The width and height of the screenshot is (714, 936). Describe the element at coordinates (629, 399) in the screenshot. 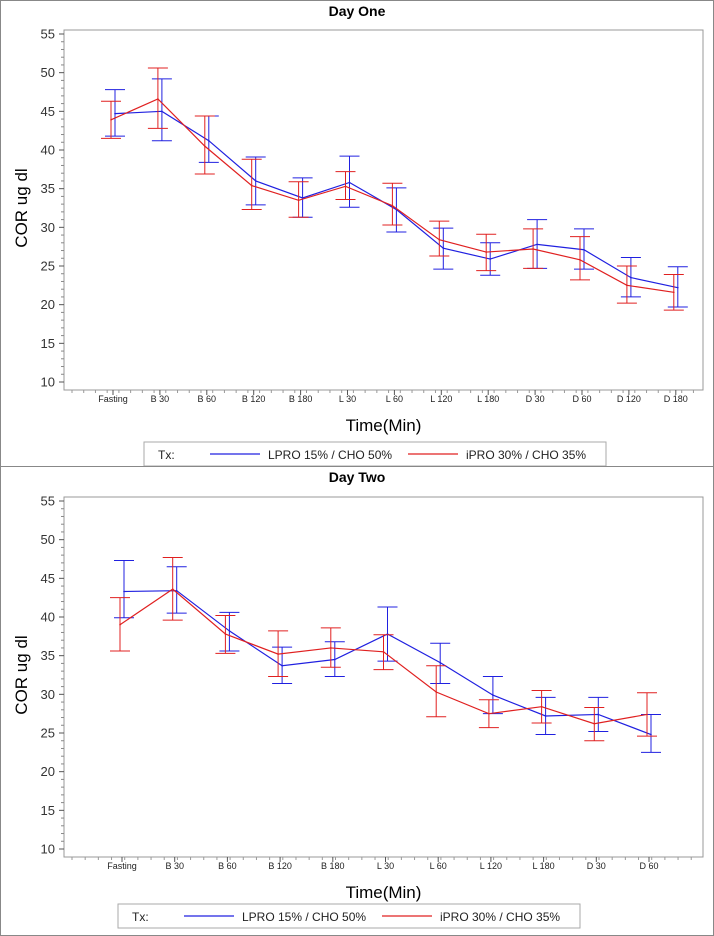

I see `x-tick-label: D 120` at that location.